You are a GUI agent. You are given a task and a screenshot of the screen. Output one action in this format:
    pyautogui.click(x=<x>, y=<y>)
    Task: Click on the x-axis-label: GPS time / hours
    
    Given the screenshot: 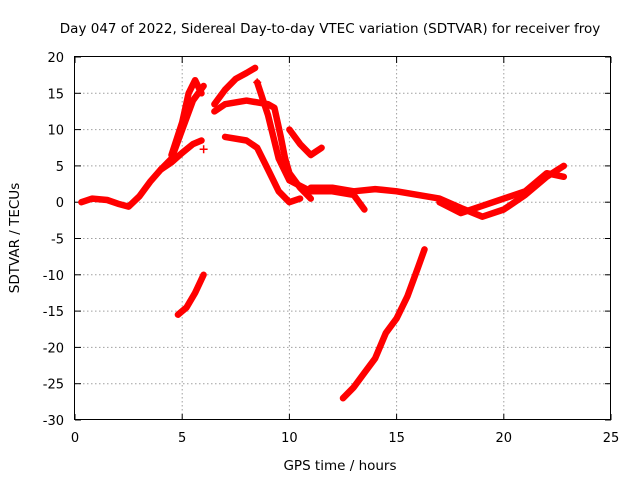 What is the action you would take?
    pyautogui.click(x=339, y=466)
    